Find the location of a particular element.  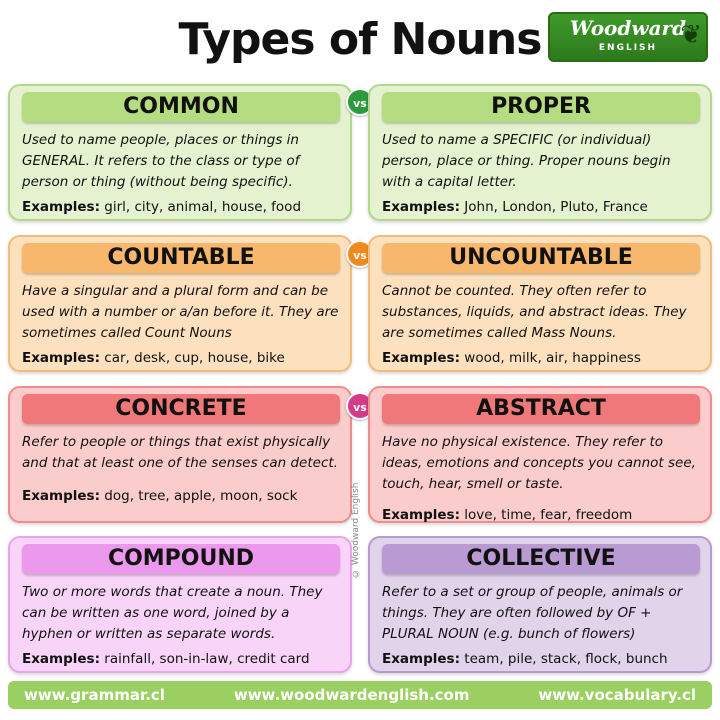

card-heading: COLLECTIVE is located at coordinates (541, 559).